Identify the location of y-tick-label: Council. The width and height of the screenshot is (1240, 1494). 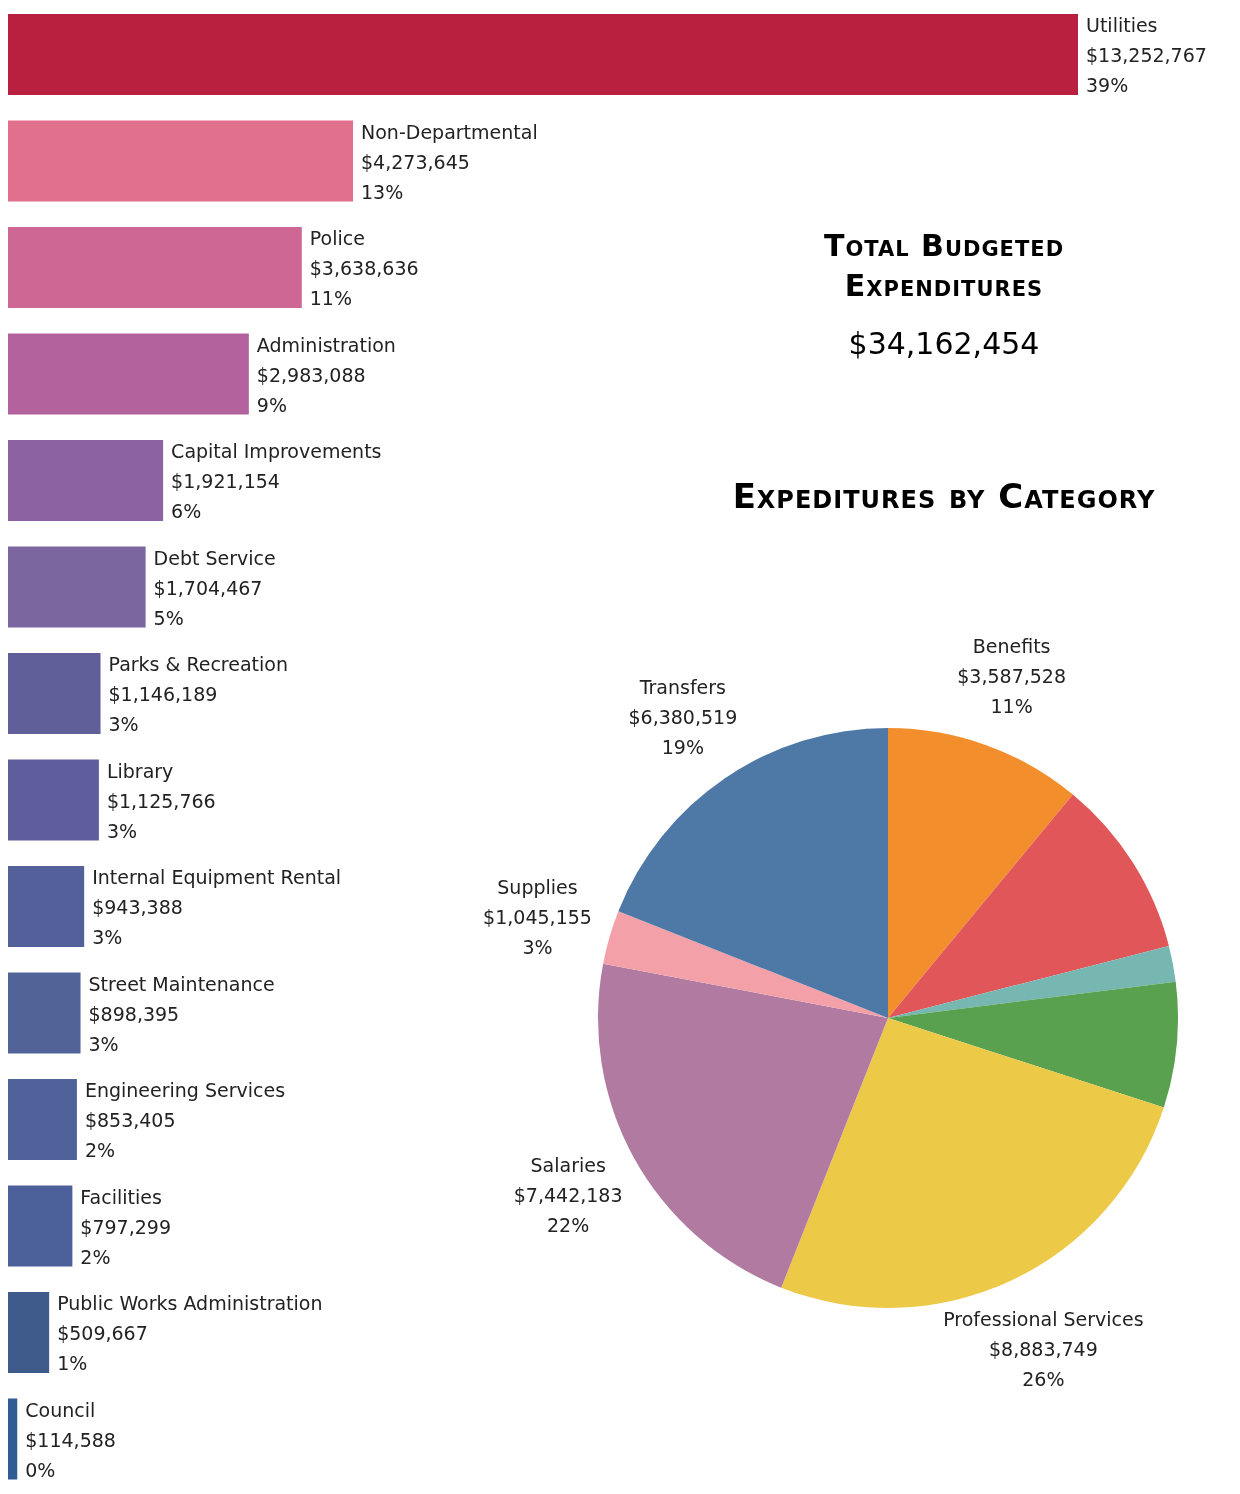
(60, 1409).